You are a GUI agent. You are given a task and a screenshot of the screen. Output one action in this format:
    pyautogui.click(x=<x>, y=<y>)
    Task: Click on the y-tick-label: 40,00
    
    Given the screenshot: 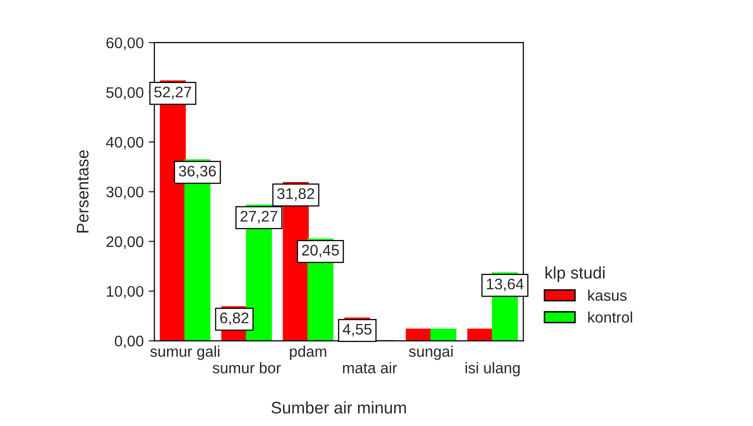 What is the action you would take?
    pyautogui.click(x=125, y=143)
    